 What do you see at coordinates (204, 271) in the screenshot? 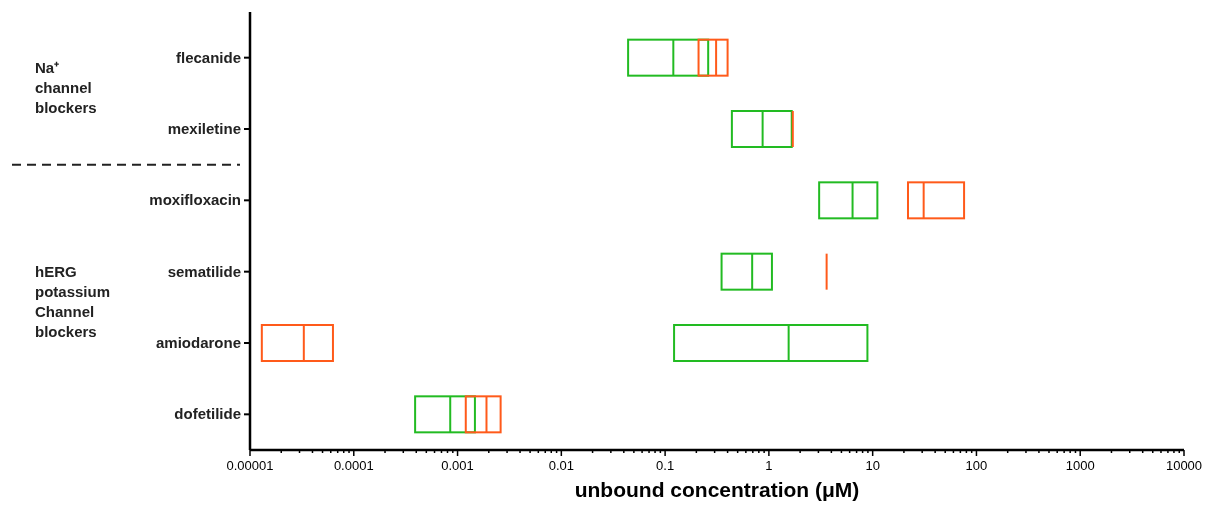
I see `y-tick-label: sematilide` at bounding box center [204, 271].